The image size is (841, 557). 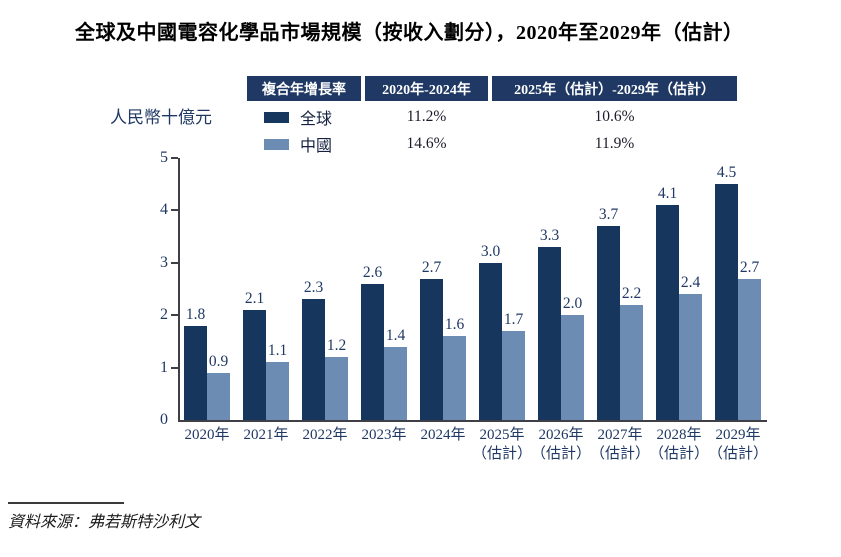 What do you see at coordinates (426, 88) in the screenshot?
I see `cagr-header-period1: 2020年-2024年` at bounding box center [426, 88].